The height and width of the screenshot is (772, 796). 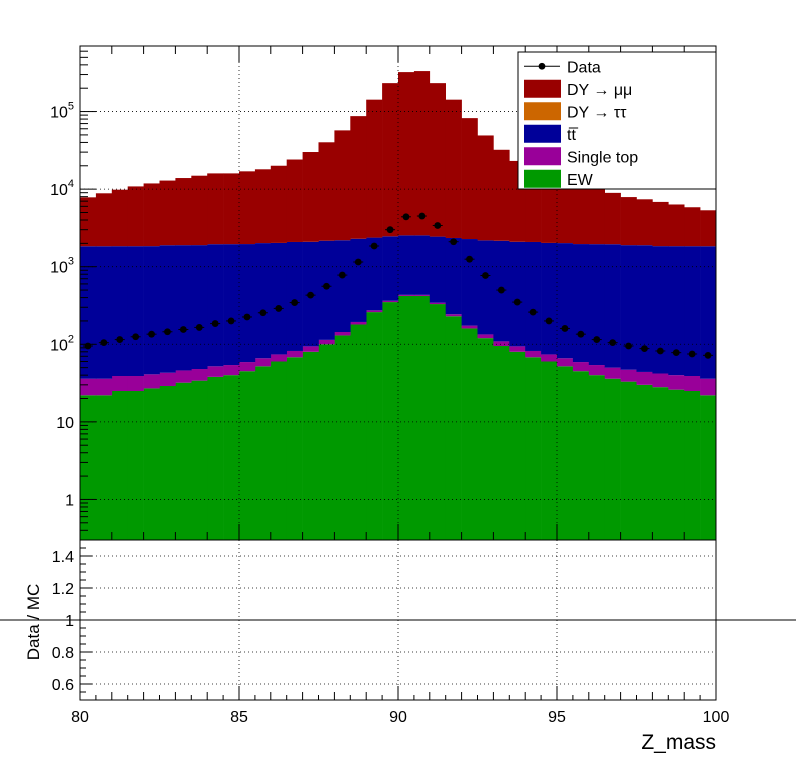 What do you see at coordinates (71, 184) in the screenshot?
I see `y-tick-exponent: 4` at bounding box center [71, 184].